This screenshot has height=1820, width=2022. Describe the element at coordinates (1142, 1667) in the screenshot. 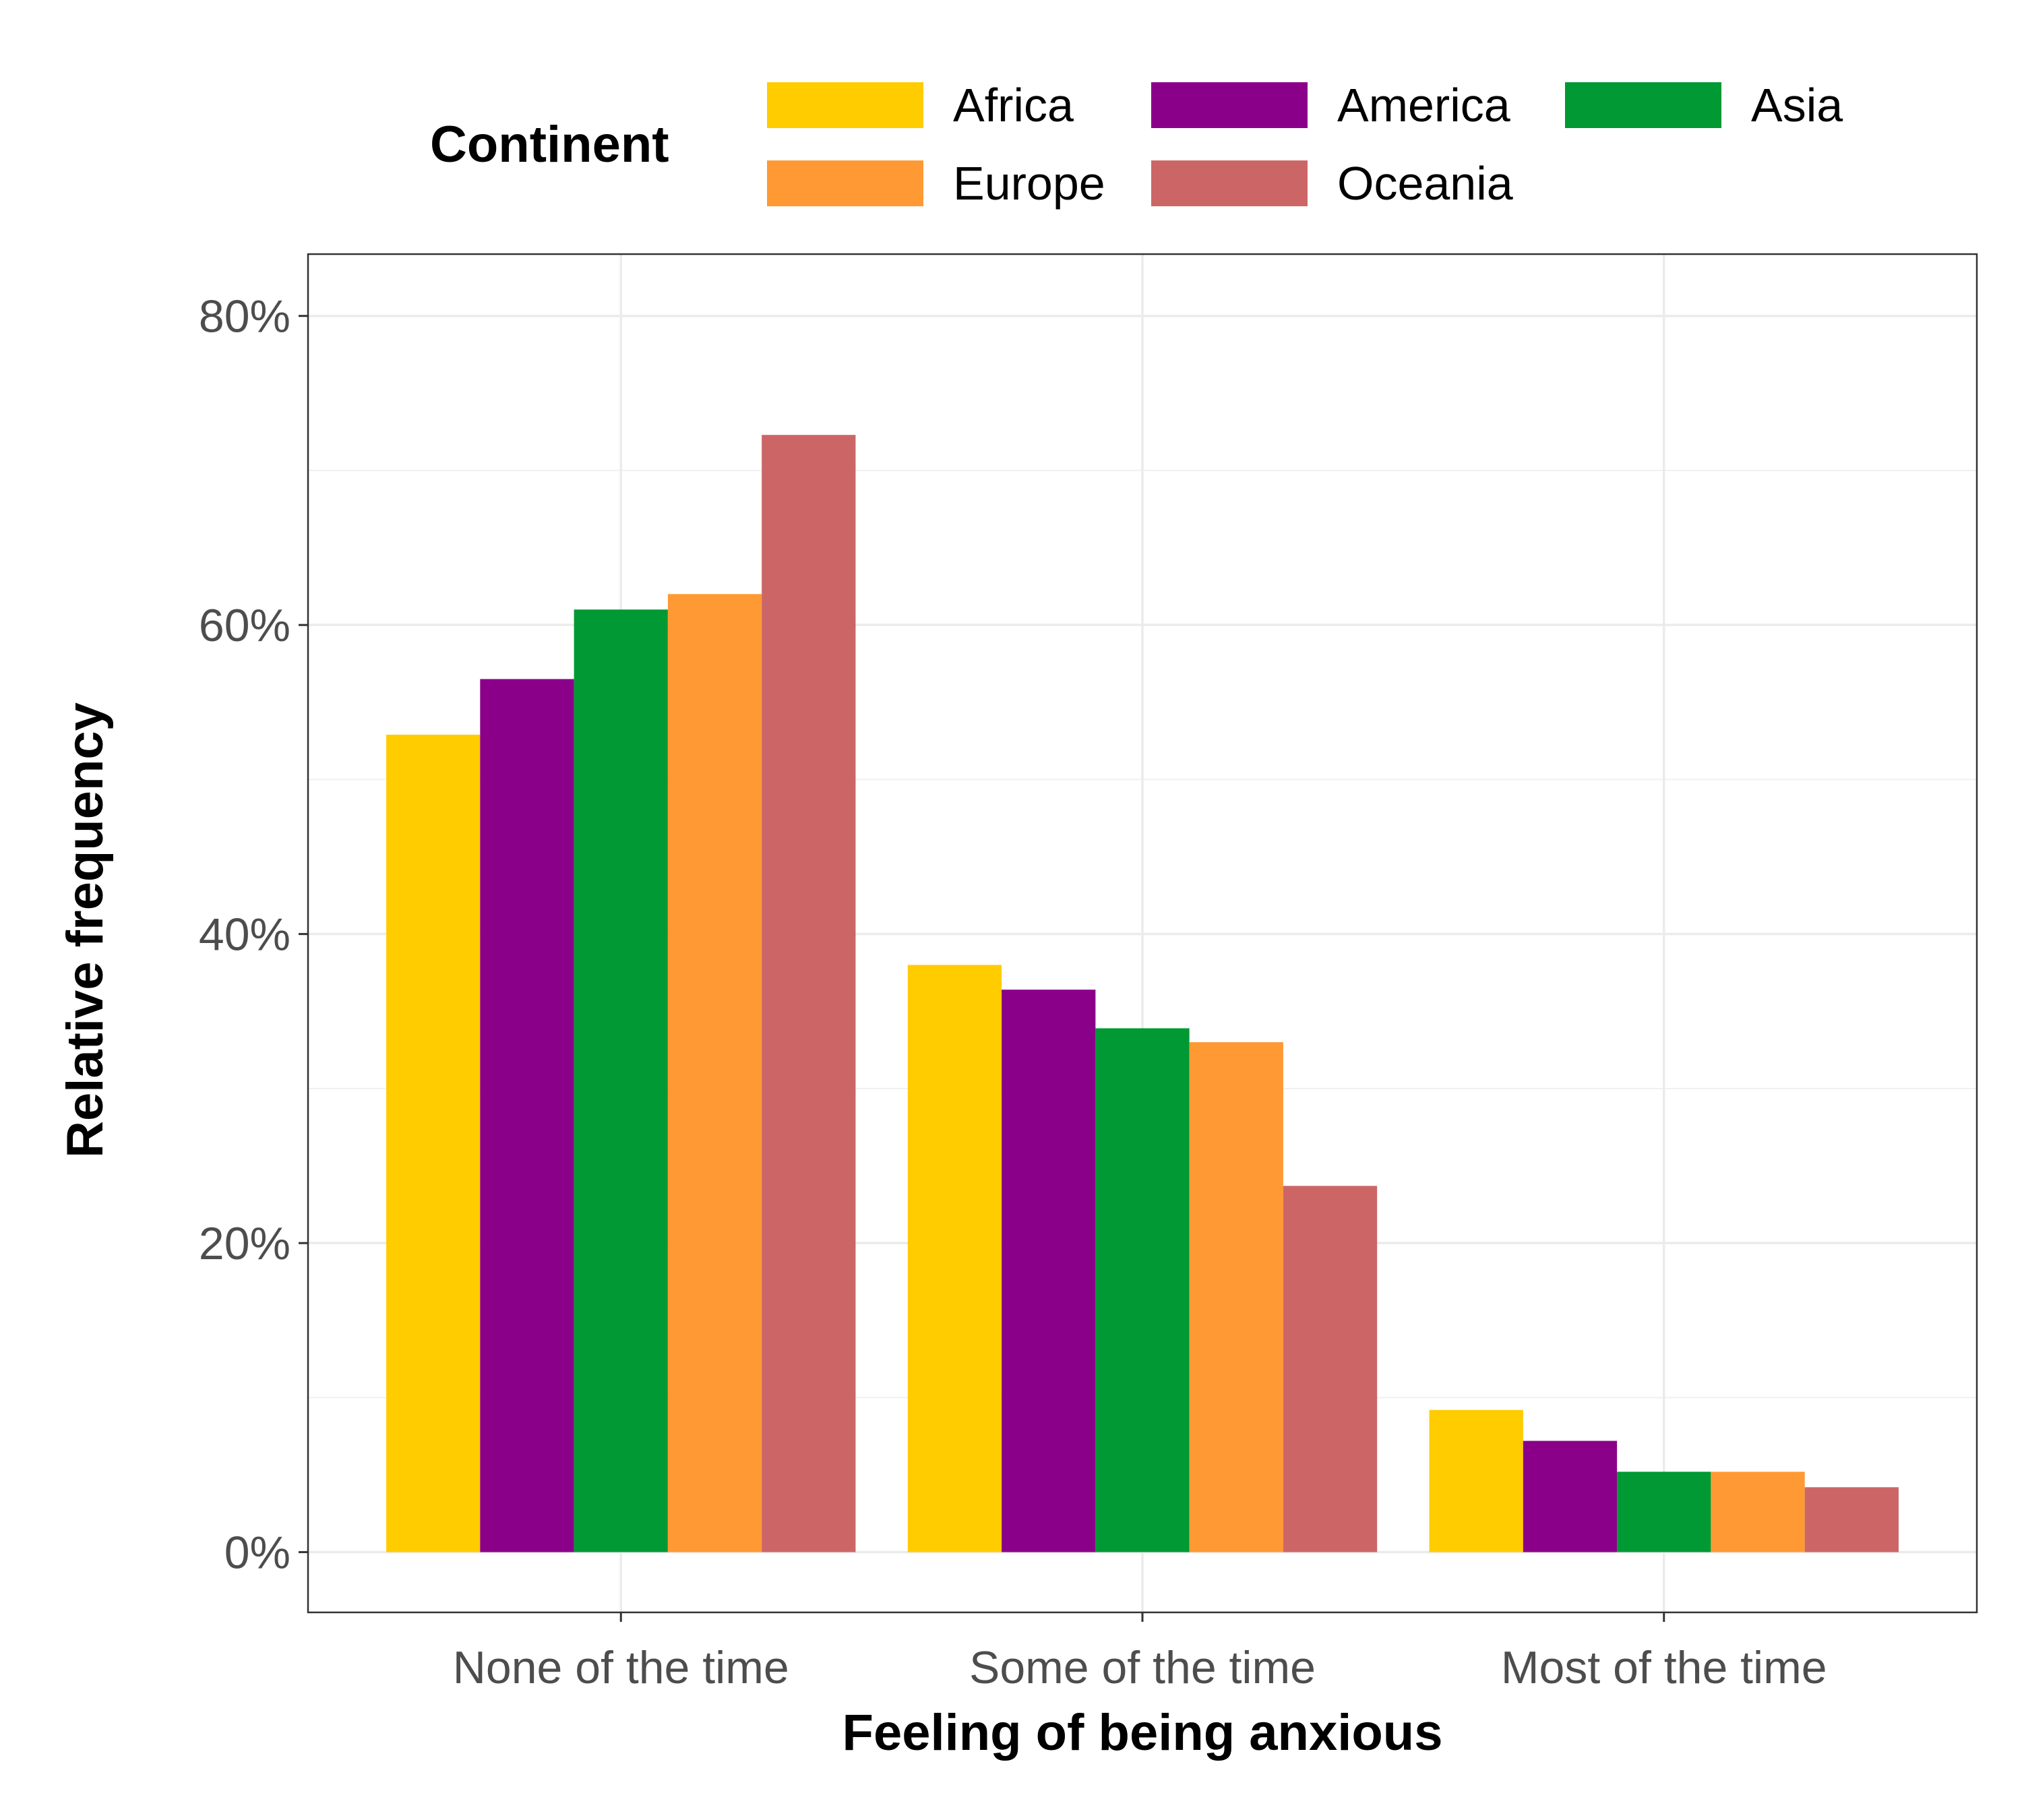

I see `x-tick-label: Some of the time` at that location.